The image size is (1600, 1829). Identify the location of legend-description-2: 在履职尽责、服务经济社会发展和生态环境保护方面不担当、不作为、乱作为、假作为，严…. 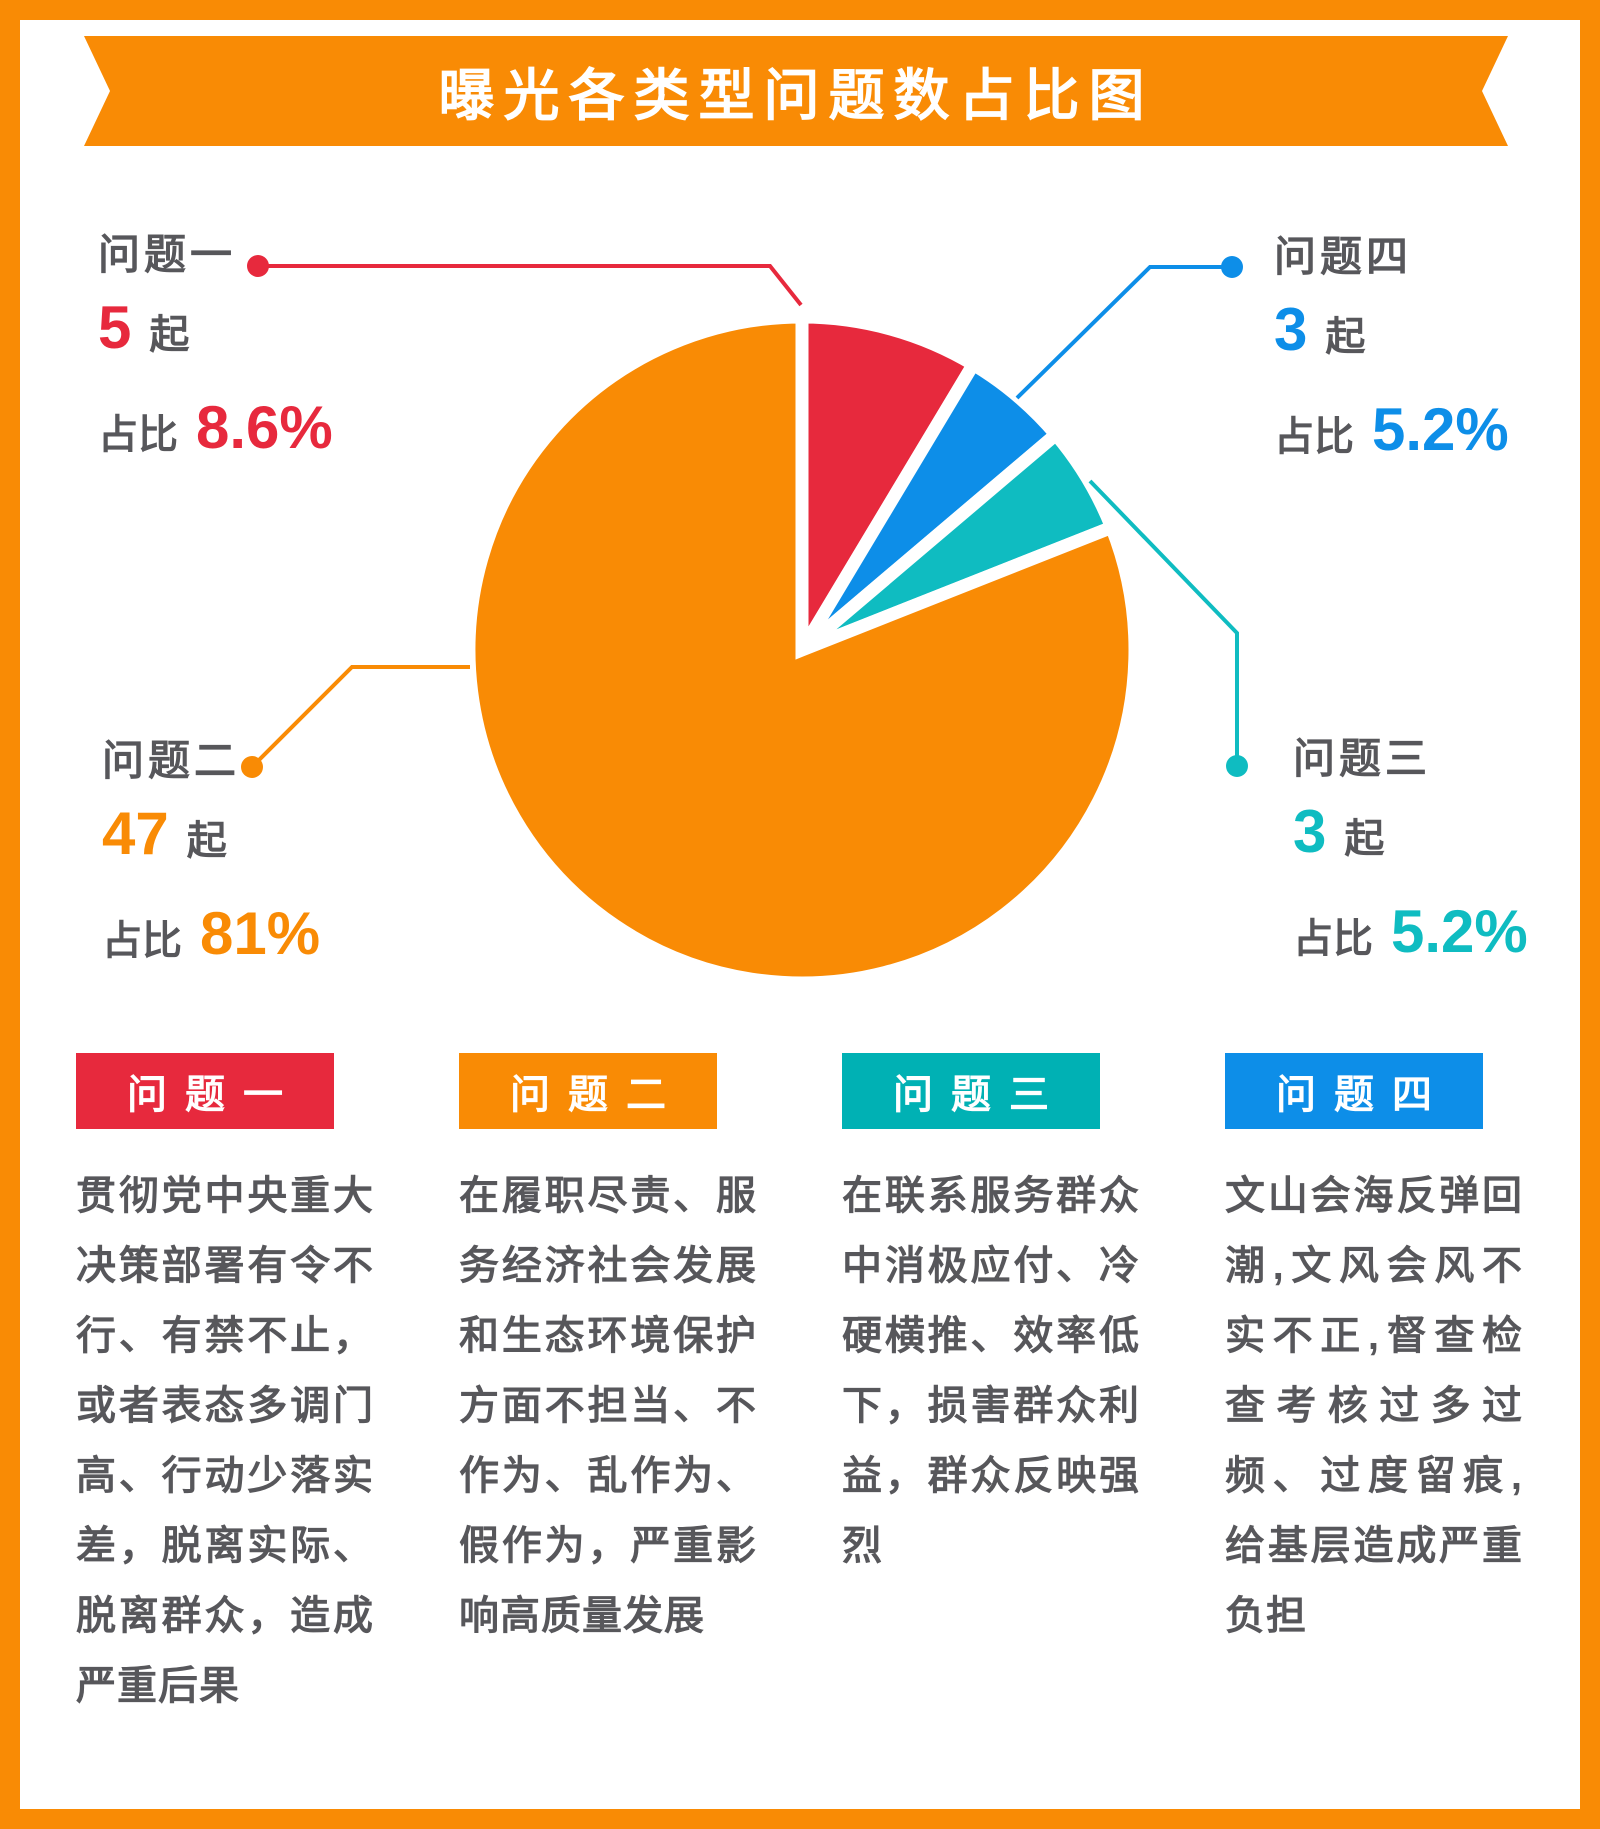
(608, 1406).